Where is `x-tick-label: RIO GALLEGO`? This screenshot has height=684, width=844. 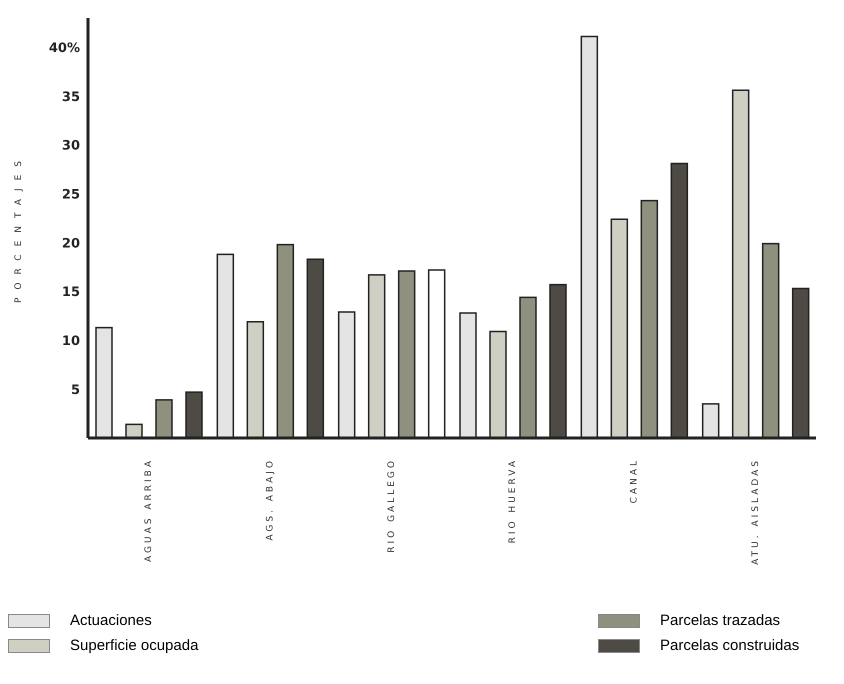
x-tick-label: RIO GALLEGO is located at coordinates (391, 505).